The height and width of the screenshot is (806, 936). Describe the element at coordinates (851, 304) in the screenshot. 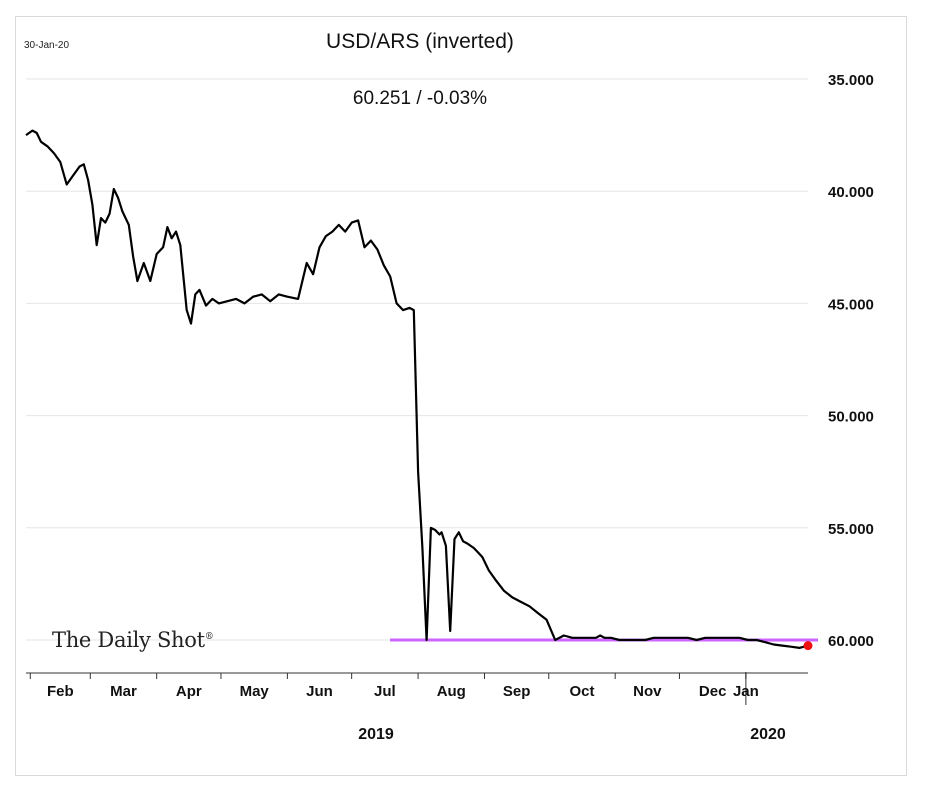

I see `y-tick-label: 45.000` at that location.